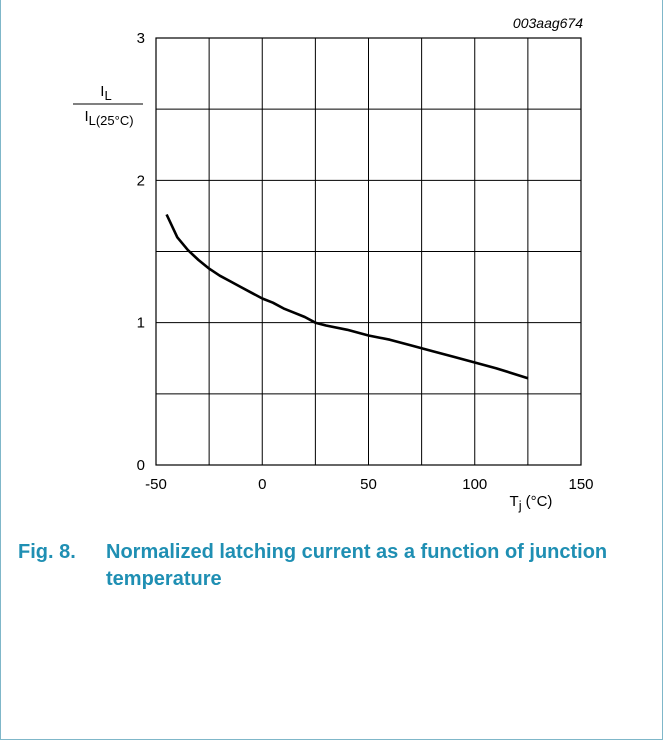 The image size is (667, 742). I want to click on x-tick-label: -50, so click(156, 484).